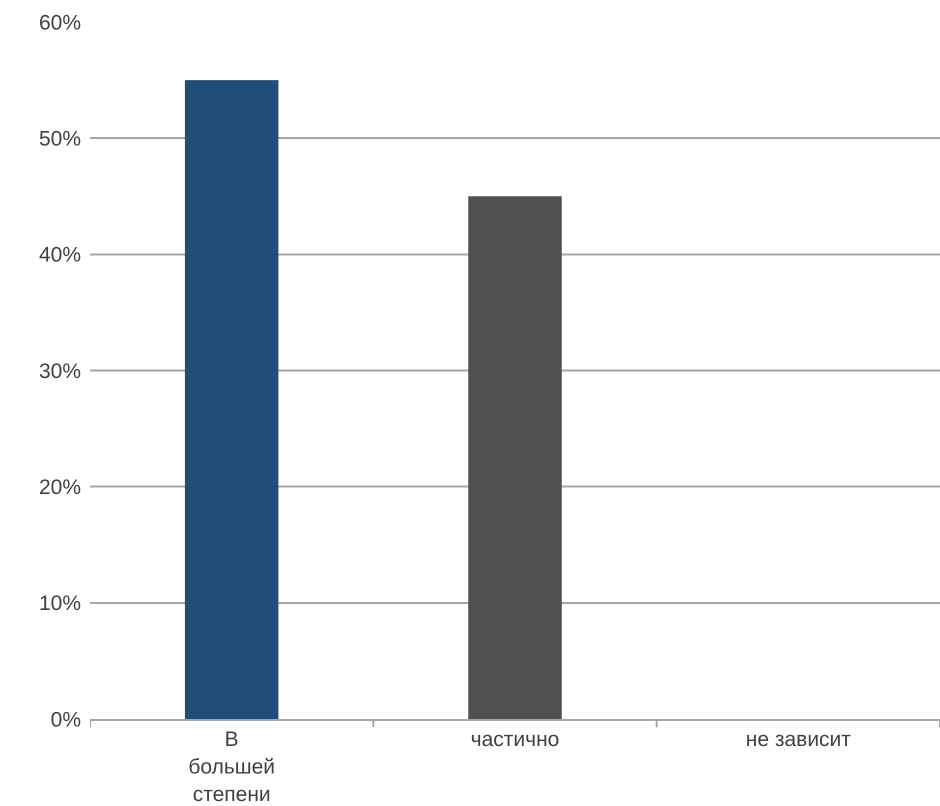 Image resolution: width=940 pixels, height=806 pixels. What do you see at coordinates (515, 740) in the screenshot?
I see `x-tick-label: частично` at bounding box center [515, 740].